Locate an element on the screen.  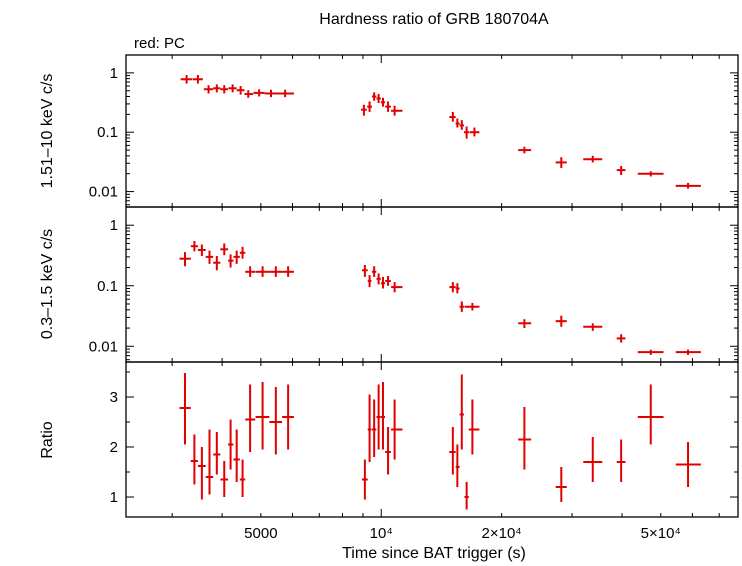
x-tick-label: 2×10⁴ is located at coordinates (502, 533).